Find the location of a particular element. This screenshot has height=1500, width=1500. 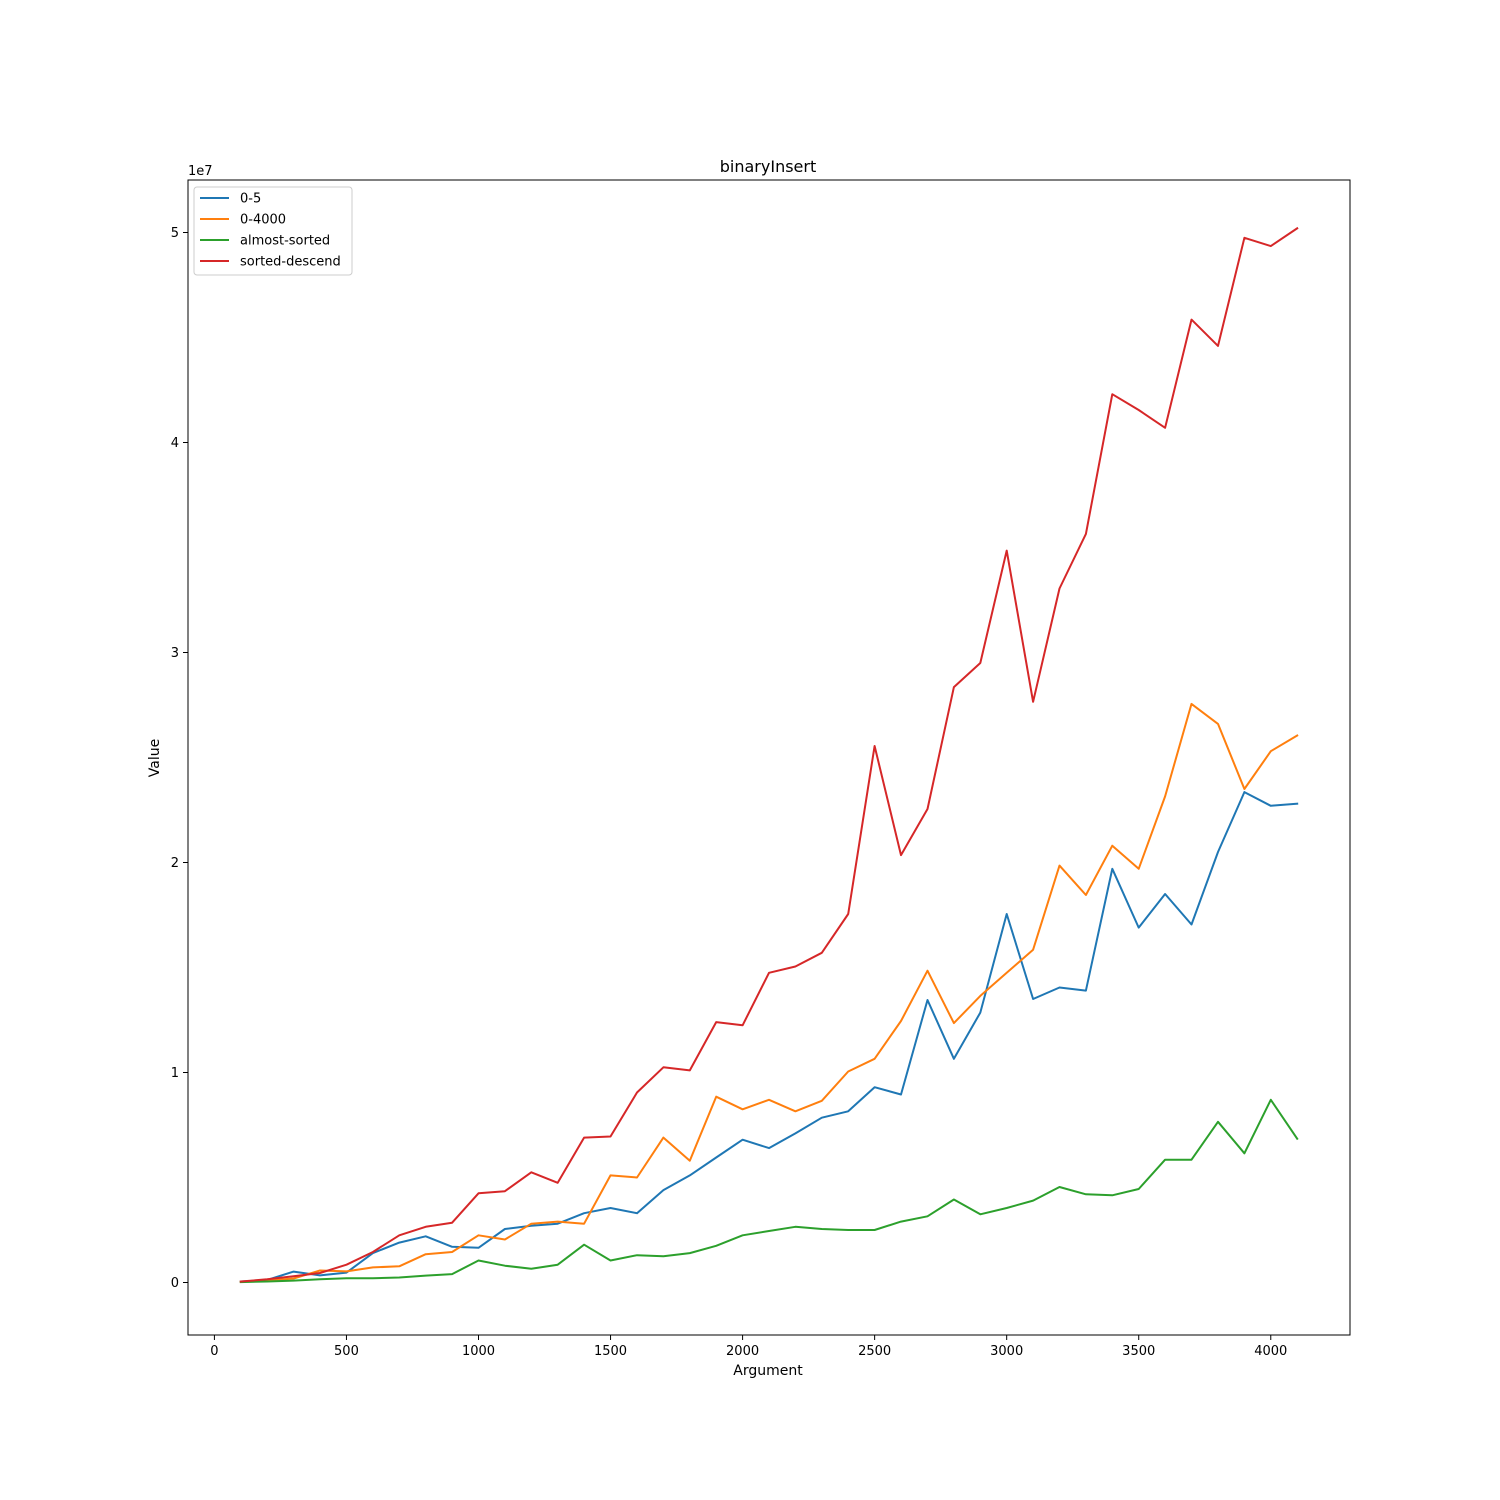

x-tick-label: 0 is located at coordinates (214, 1351).